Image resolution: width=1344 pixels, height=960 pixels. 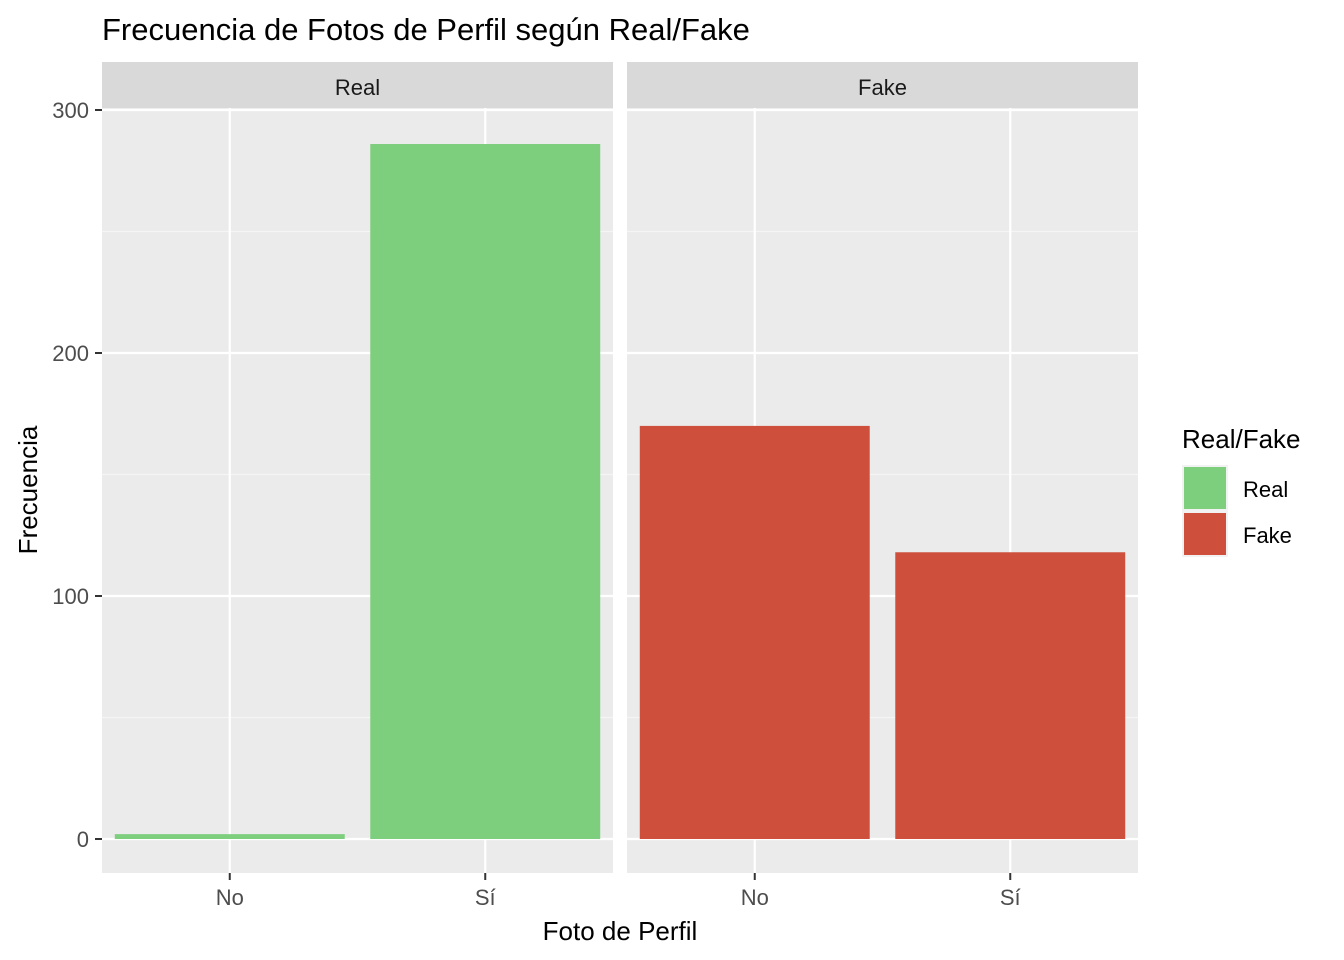 I want to click on y-tick-label: 0, so click(x=83, y=839).